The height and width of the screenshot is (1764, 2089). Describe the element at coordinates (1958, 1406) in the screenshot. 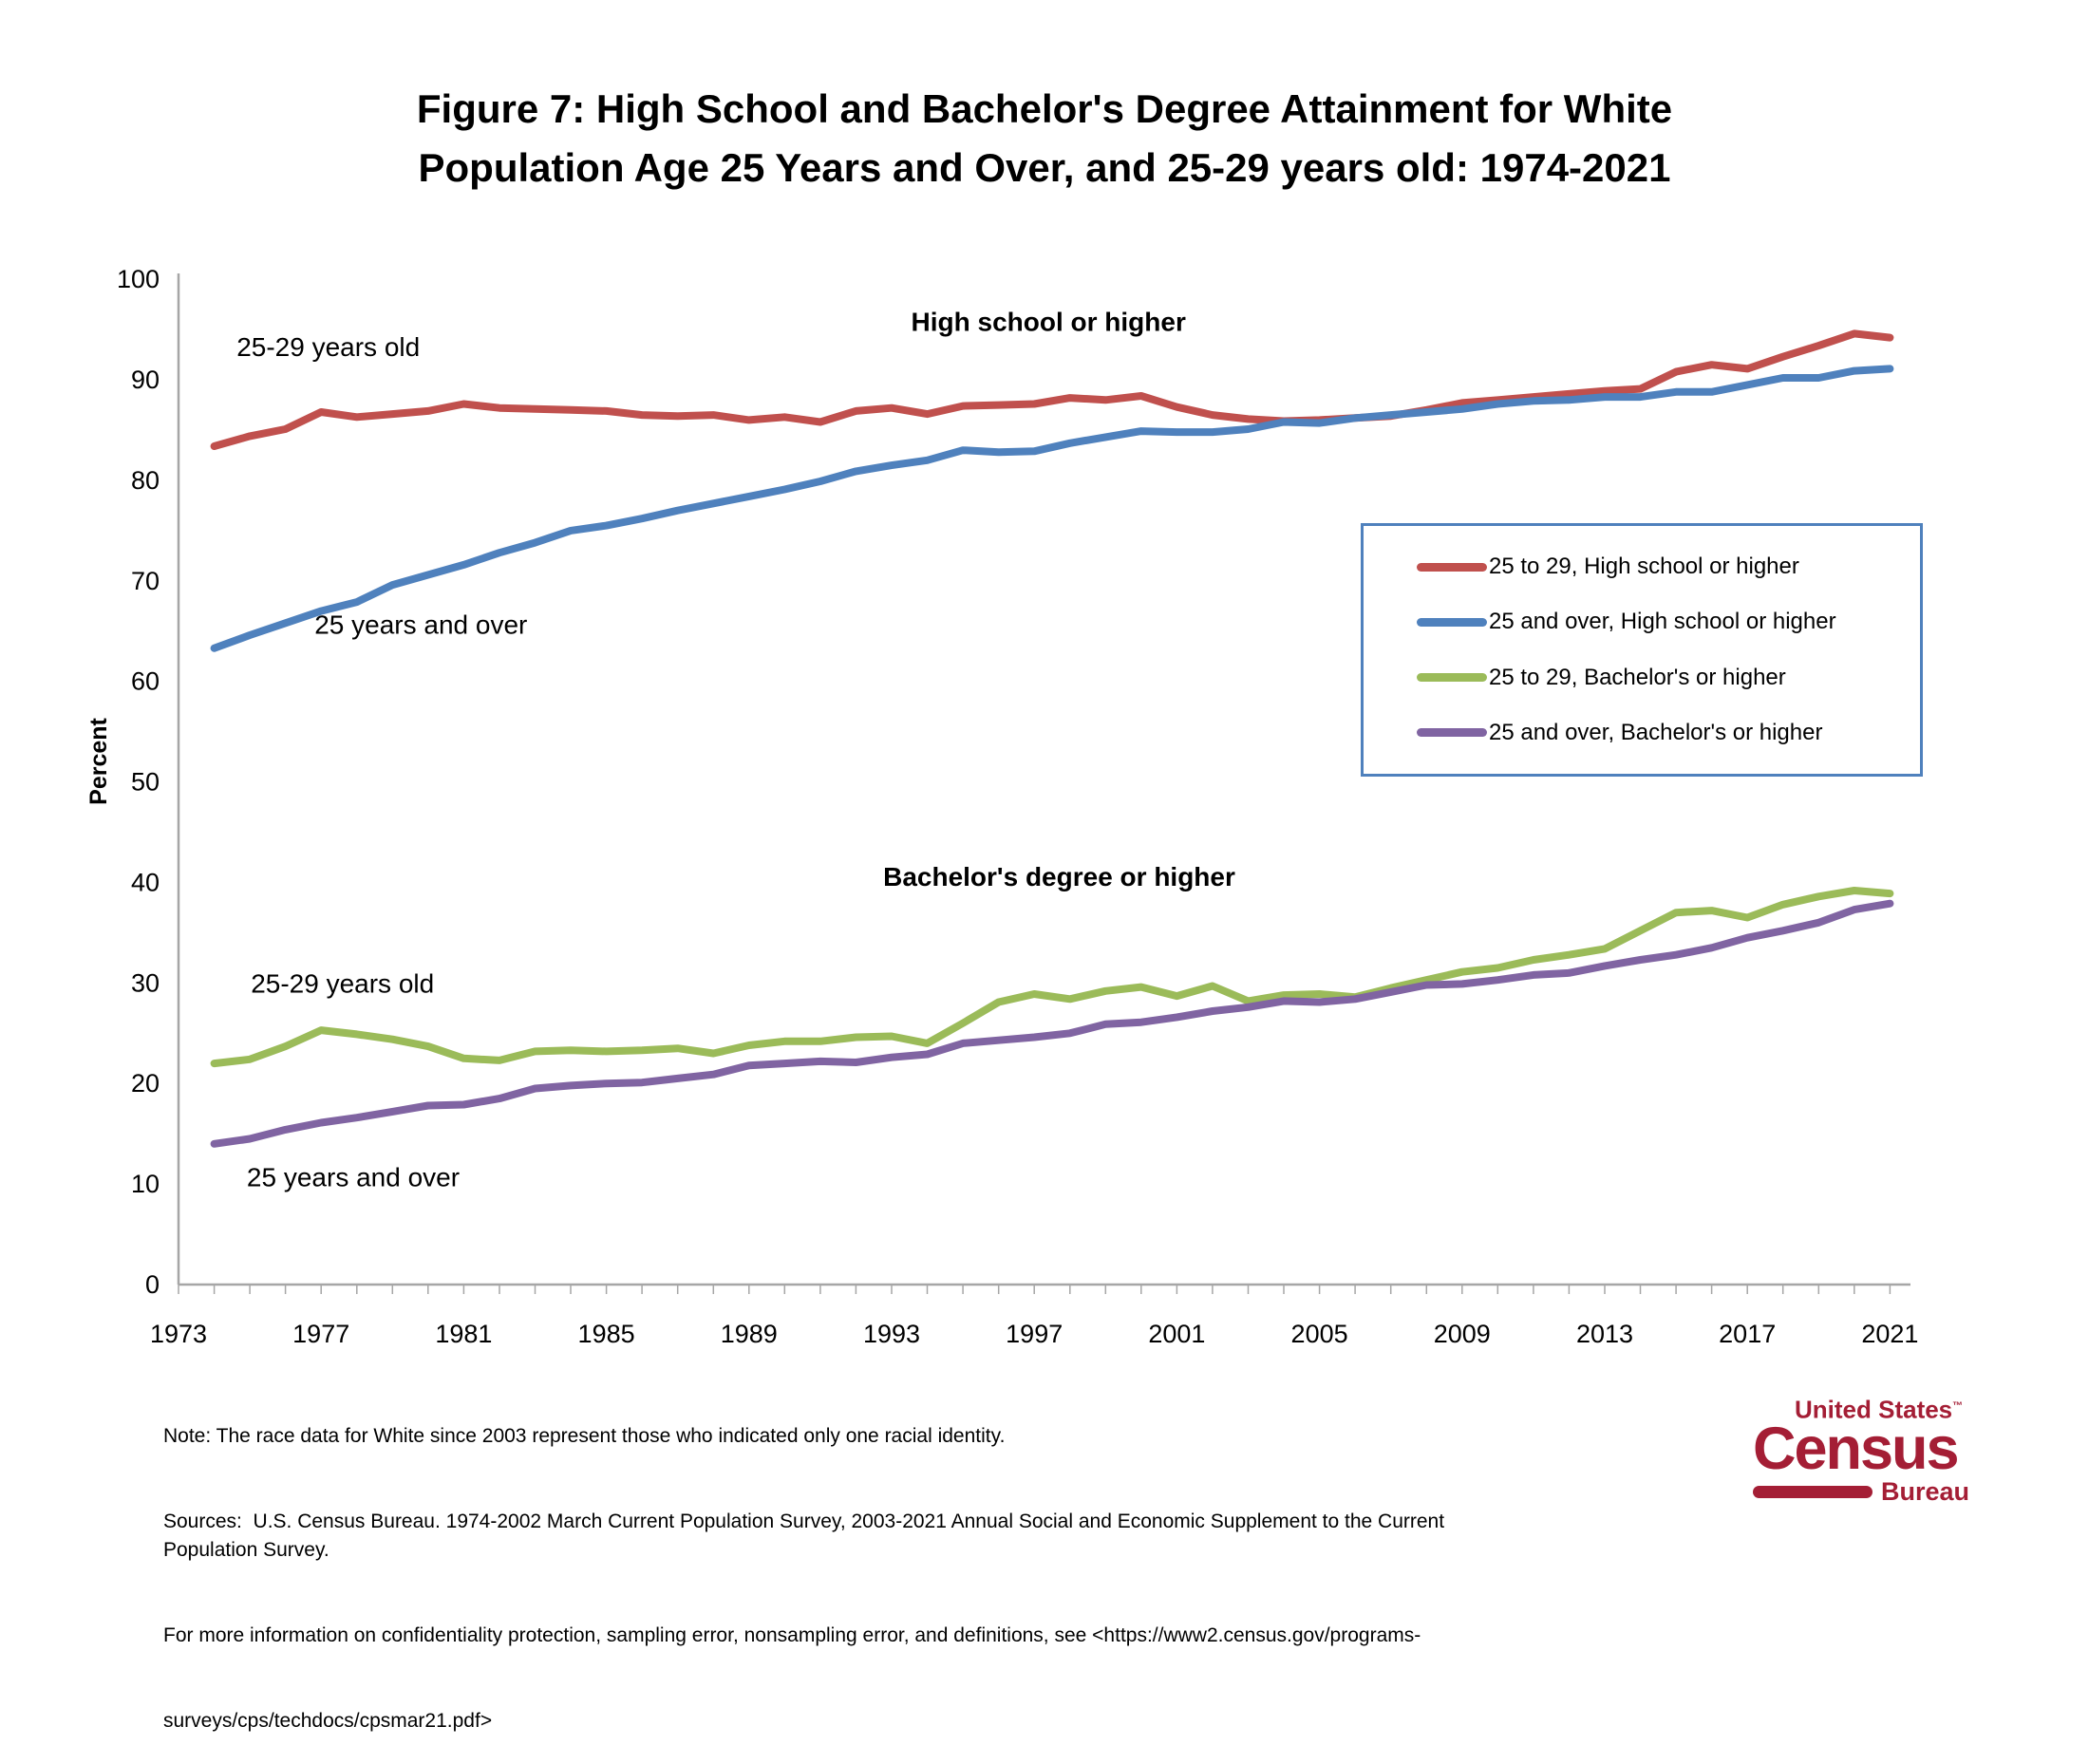

I see `trademark-symbol: ™` at that location.